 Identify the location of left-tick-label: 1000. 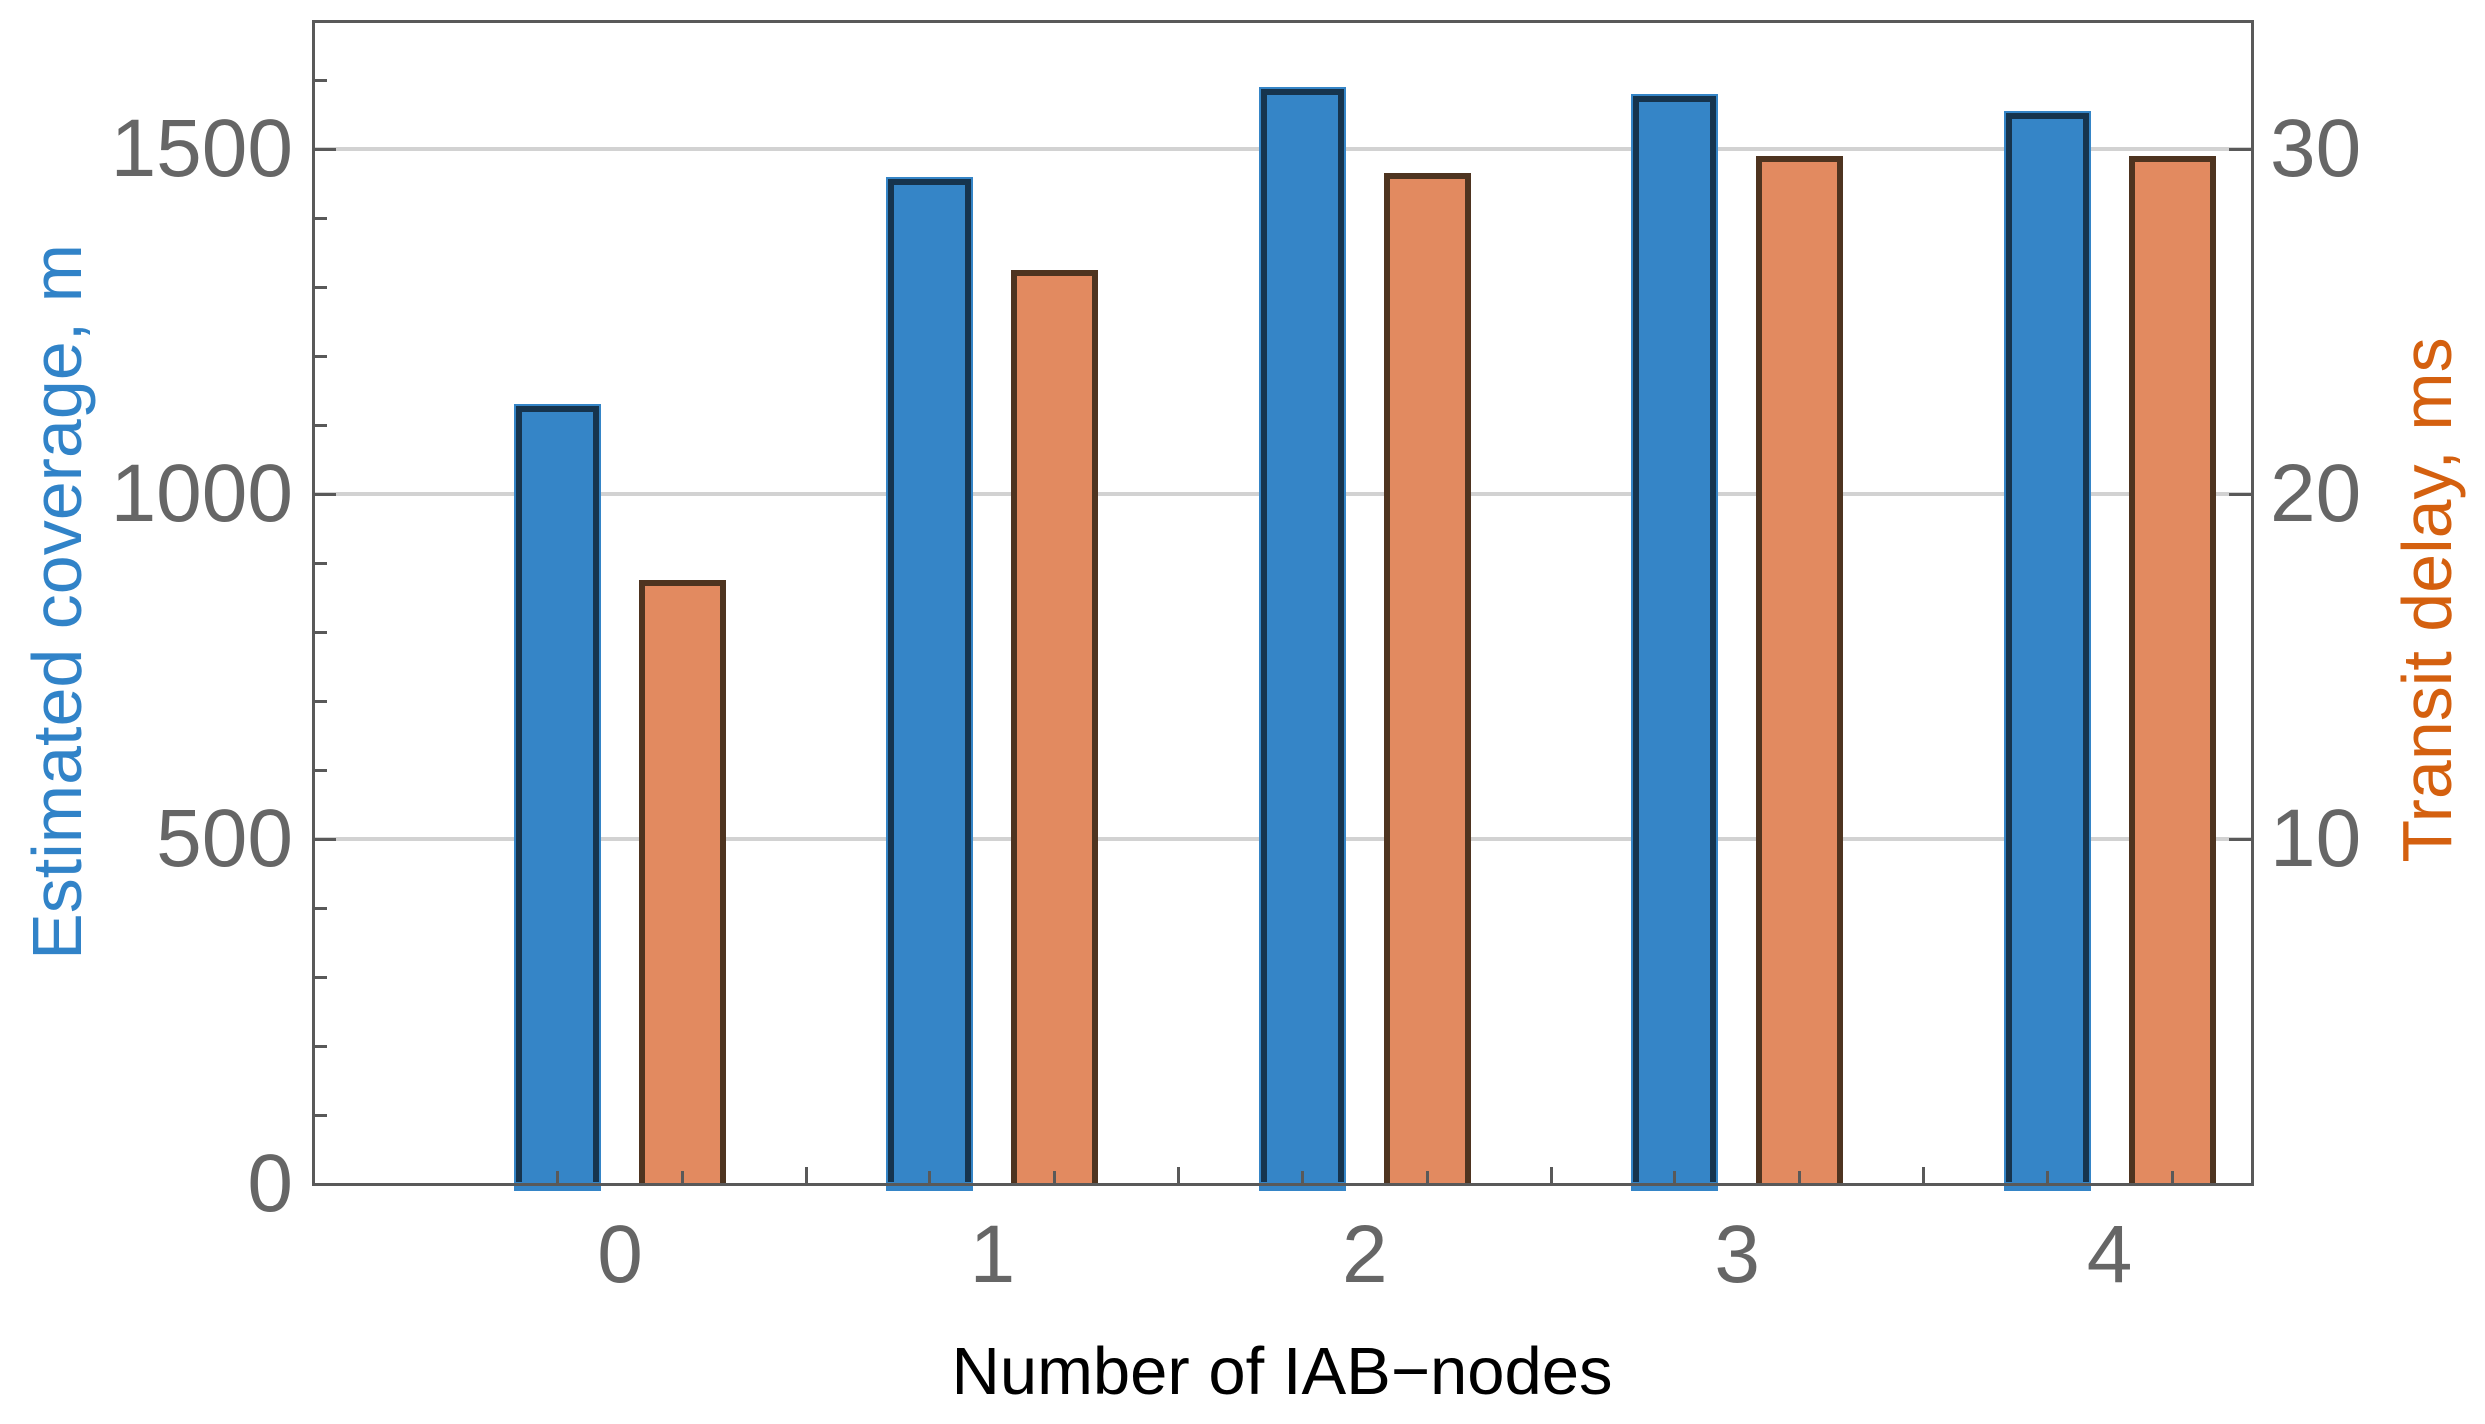
(201, 493).